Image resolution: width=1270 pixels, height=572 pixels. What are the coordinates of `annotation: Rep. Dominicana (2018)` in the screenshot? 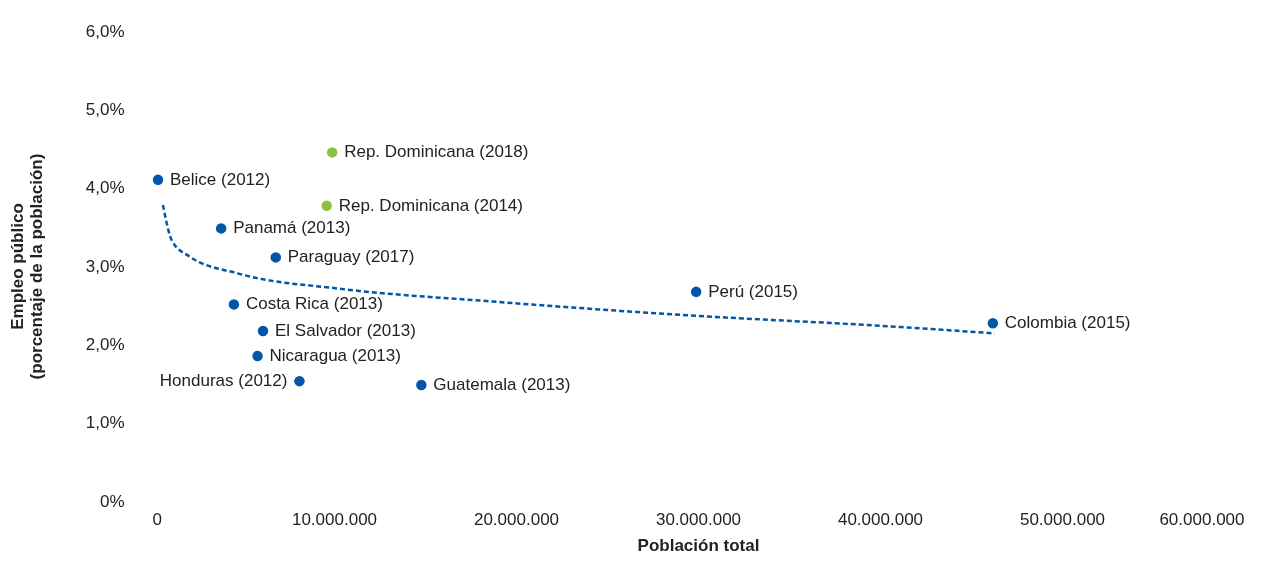 It's located at (436, 152).